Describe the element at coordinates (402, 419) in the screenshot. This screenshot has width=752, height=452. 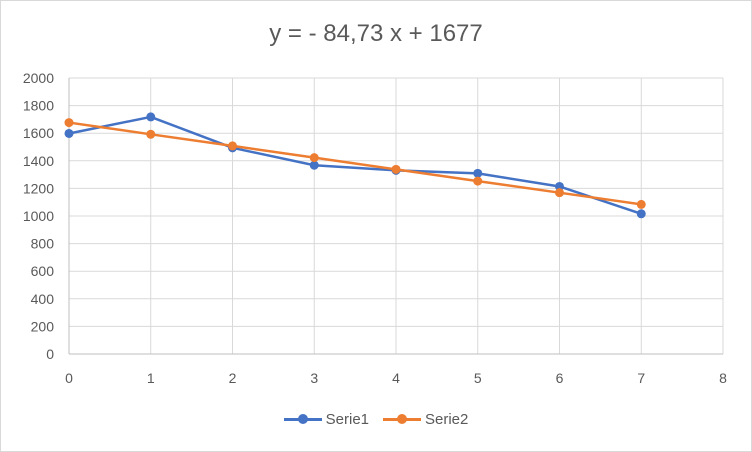
I see `legend-marker-serie2` at that location.